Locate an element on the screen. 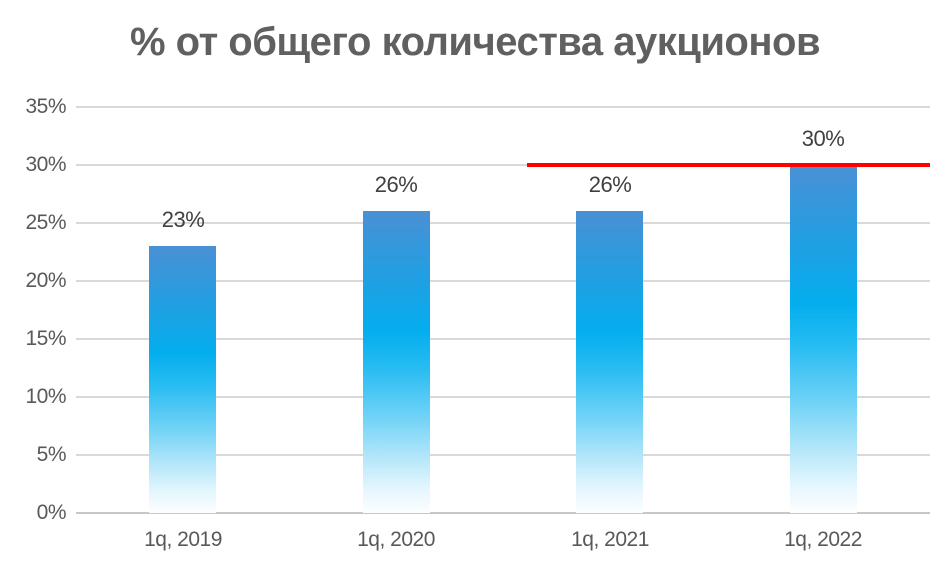 The height and width of the screenshot is (570, 950). bar-1q-2021 is located at coordinates (609, 362).